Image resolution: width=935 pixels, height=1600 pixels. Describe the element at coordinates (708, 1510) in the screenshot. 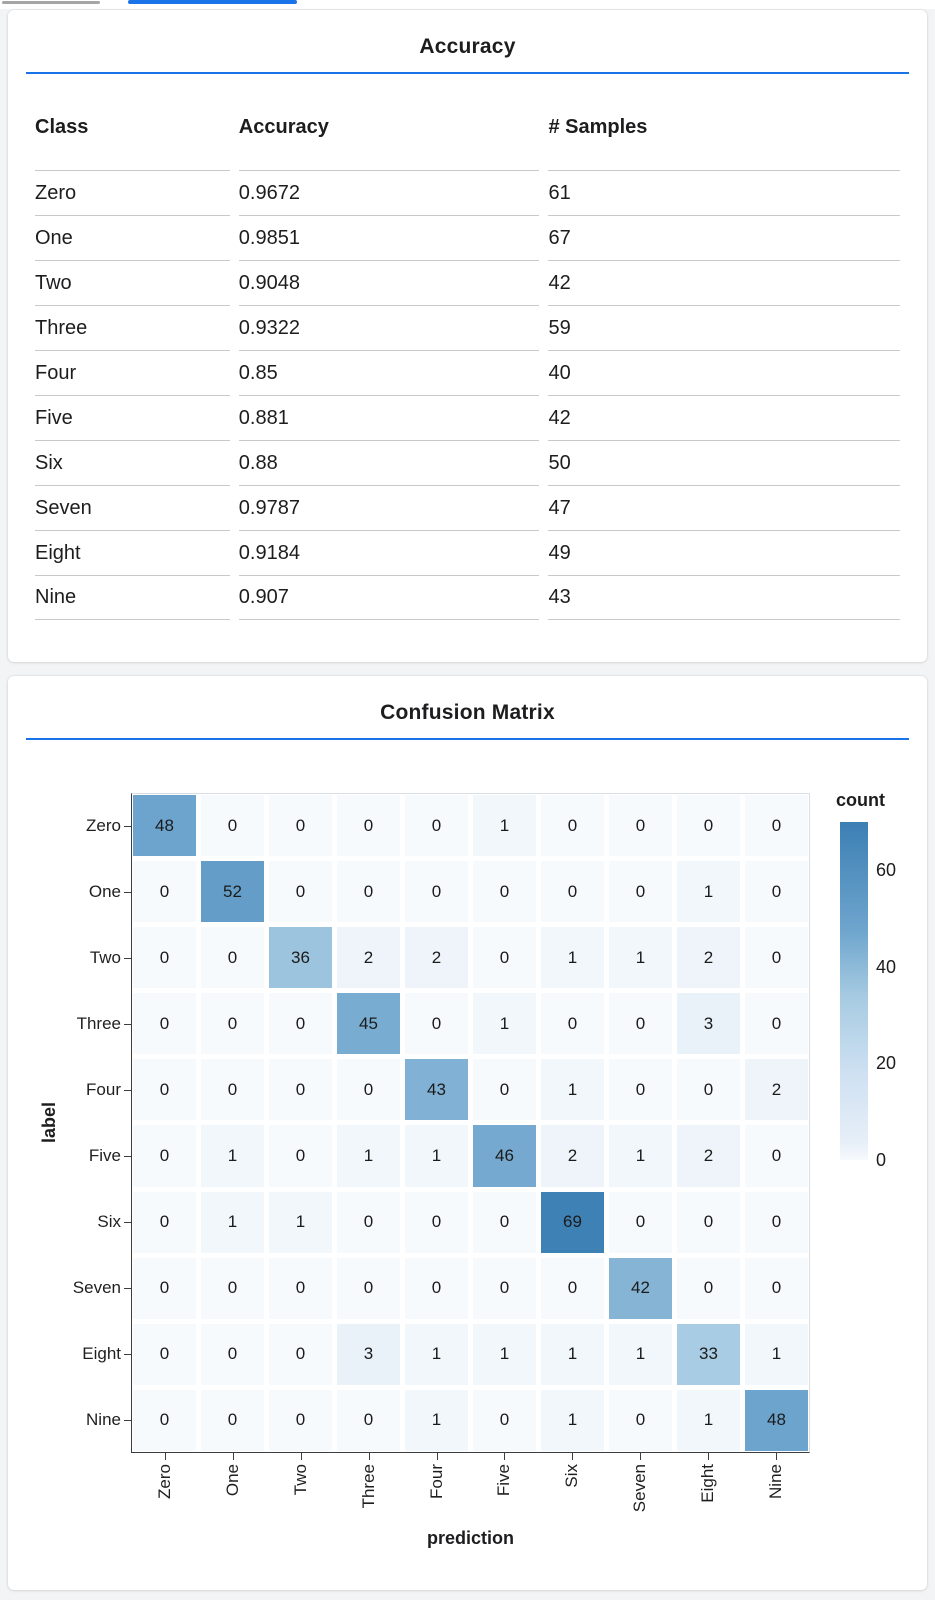

I see `x-axis-label: Eight` at that location.